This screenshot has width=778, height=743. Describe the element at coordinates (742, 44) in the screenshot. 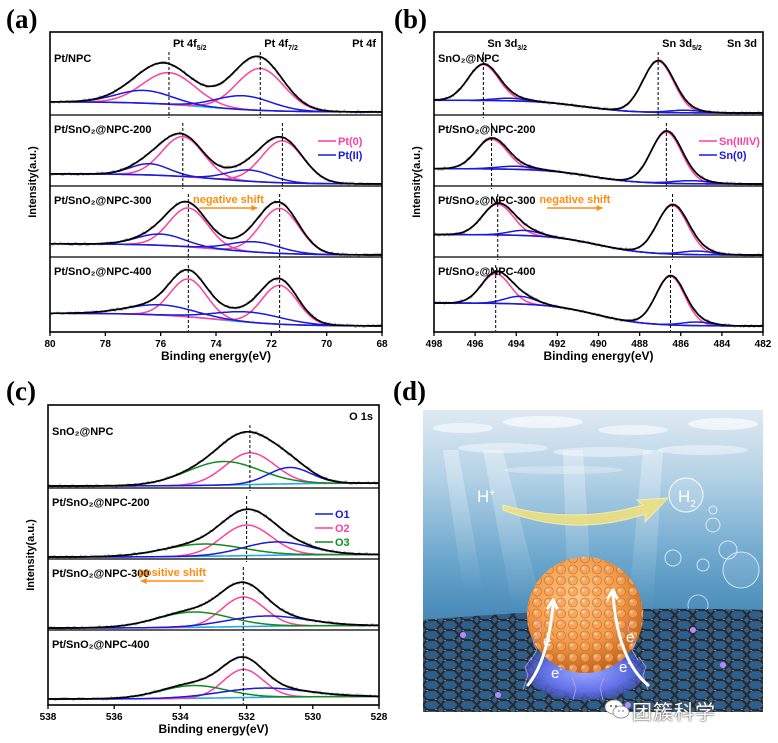

I see `chart-title: Sn 3d` at that location.